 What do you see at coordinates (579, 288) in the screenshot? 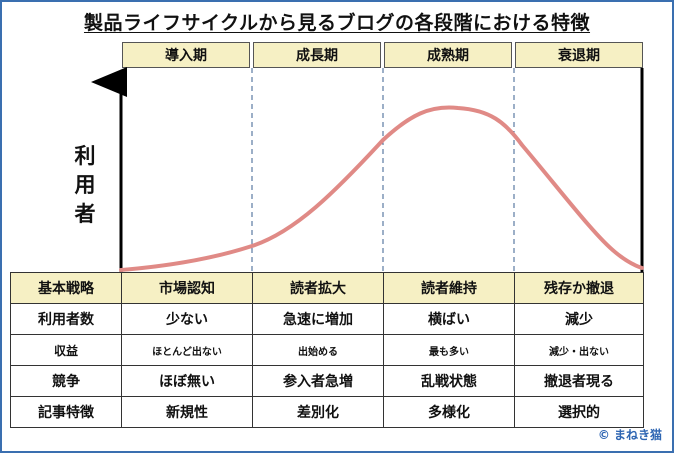
I see `table-cell: 残存か撤退` at bounding box center [579, 288].